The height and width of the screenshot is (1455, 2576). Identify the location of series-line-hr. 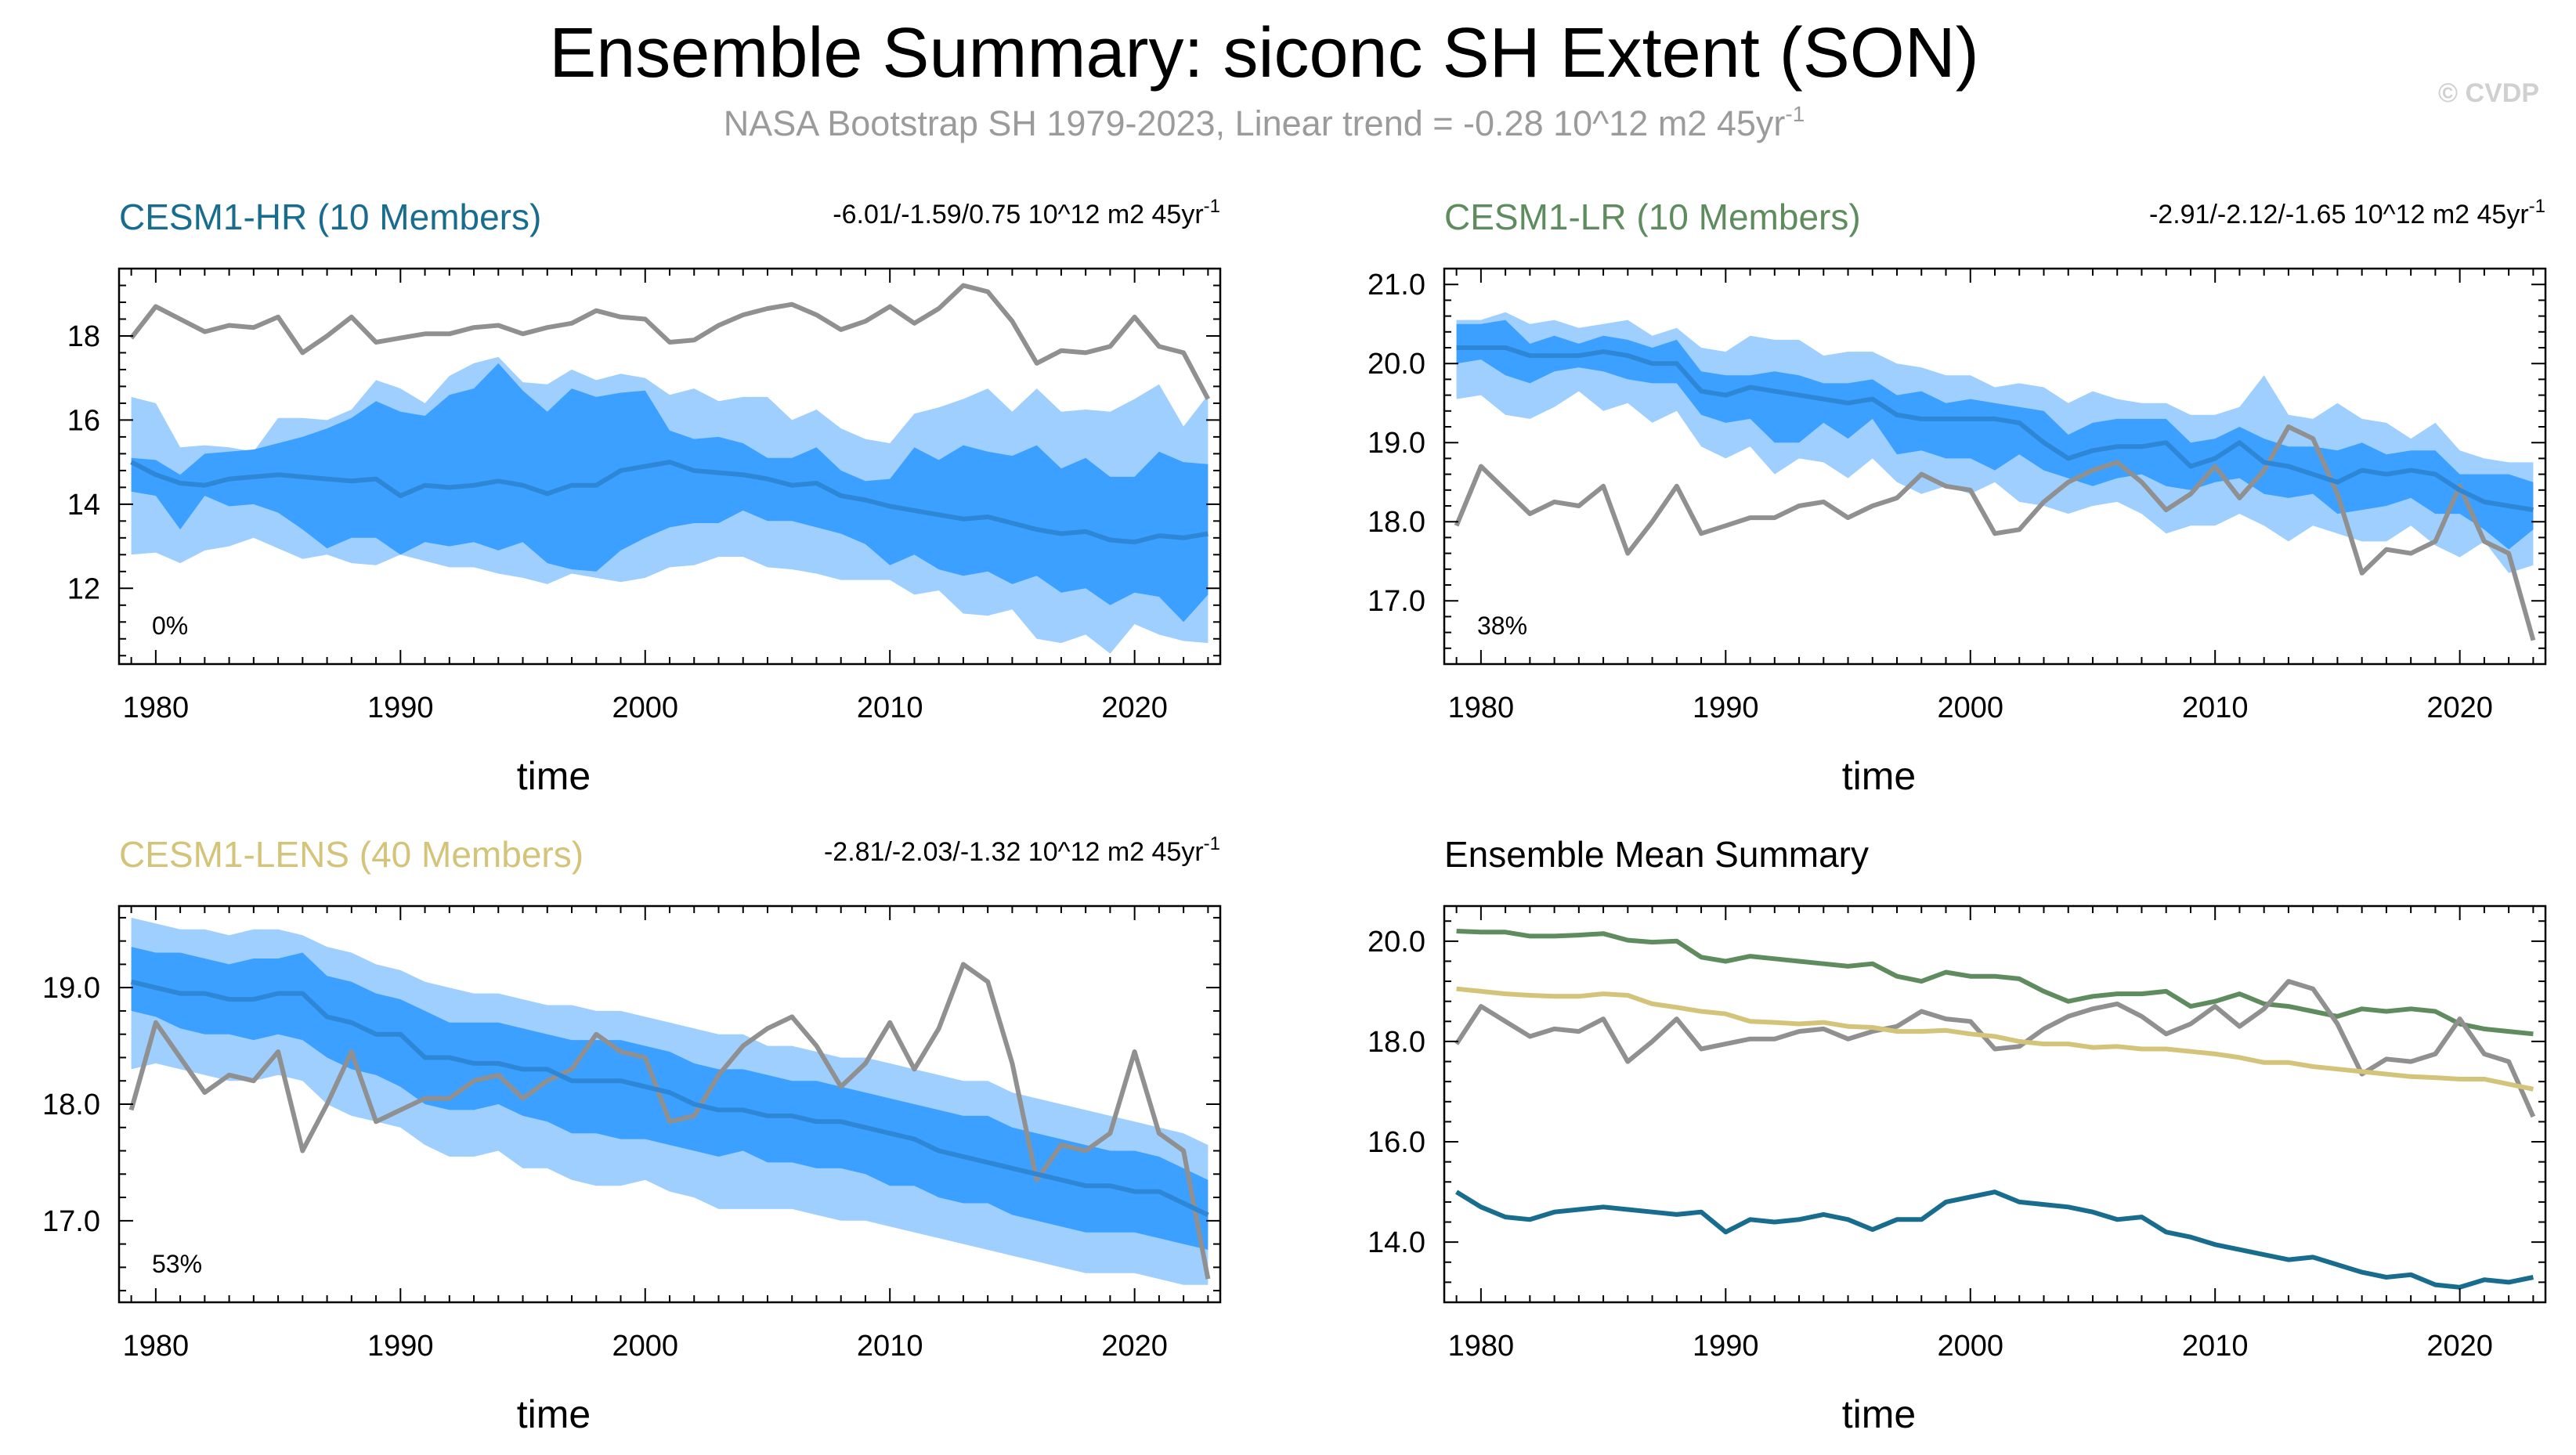
(1994, 1240).